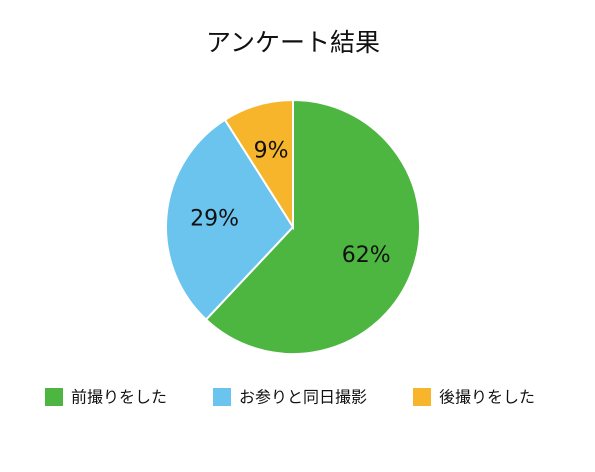  Describe the element at coordinates (366, 255) in the screenshot. I see `slice-label: 62%` at that location.